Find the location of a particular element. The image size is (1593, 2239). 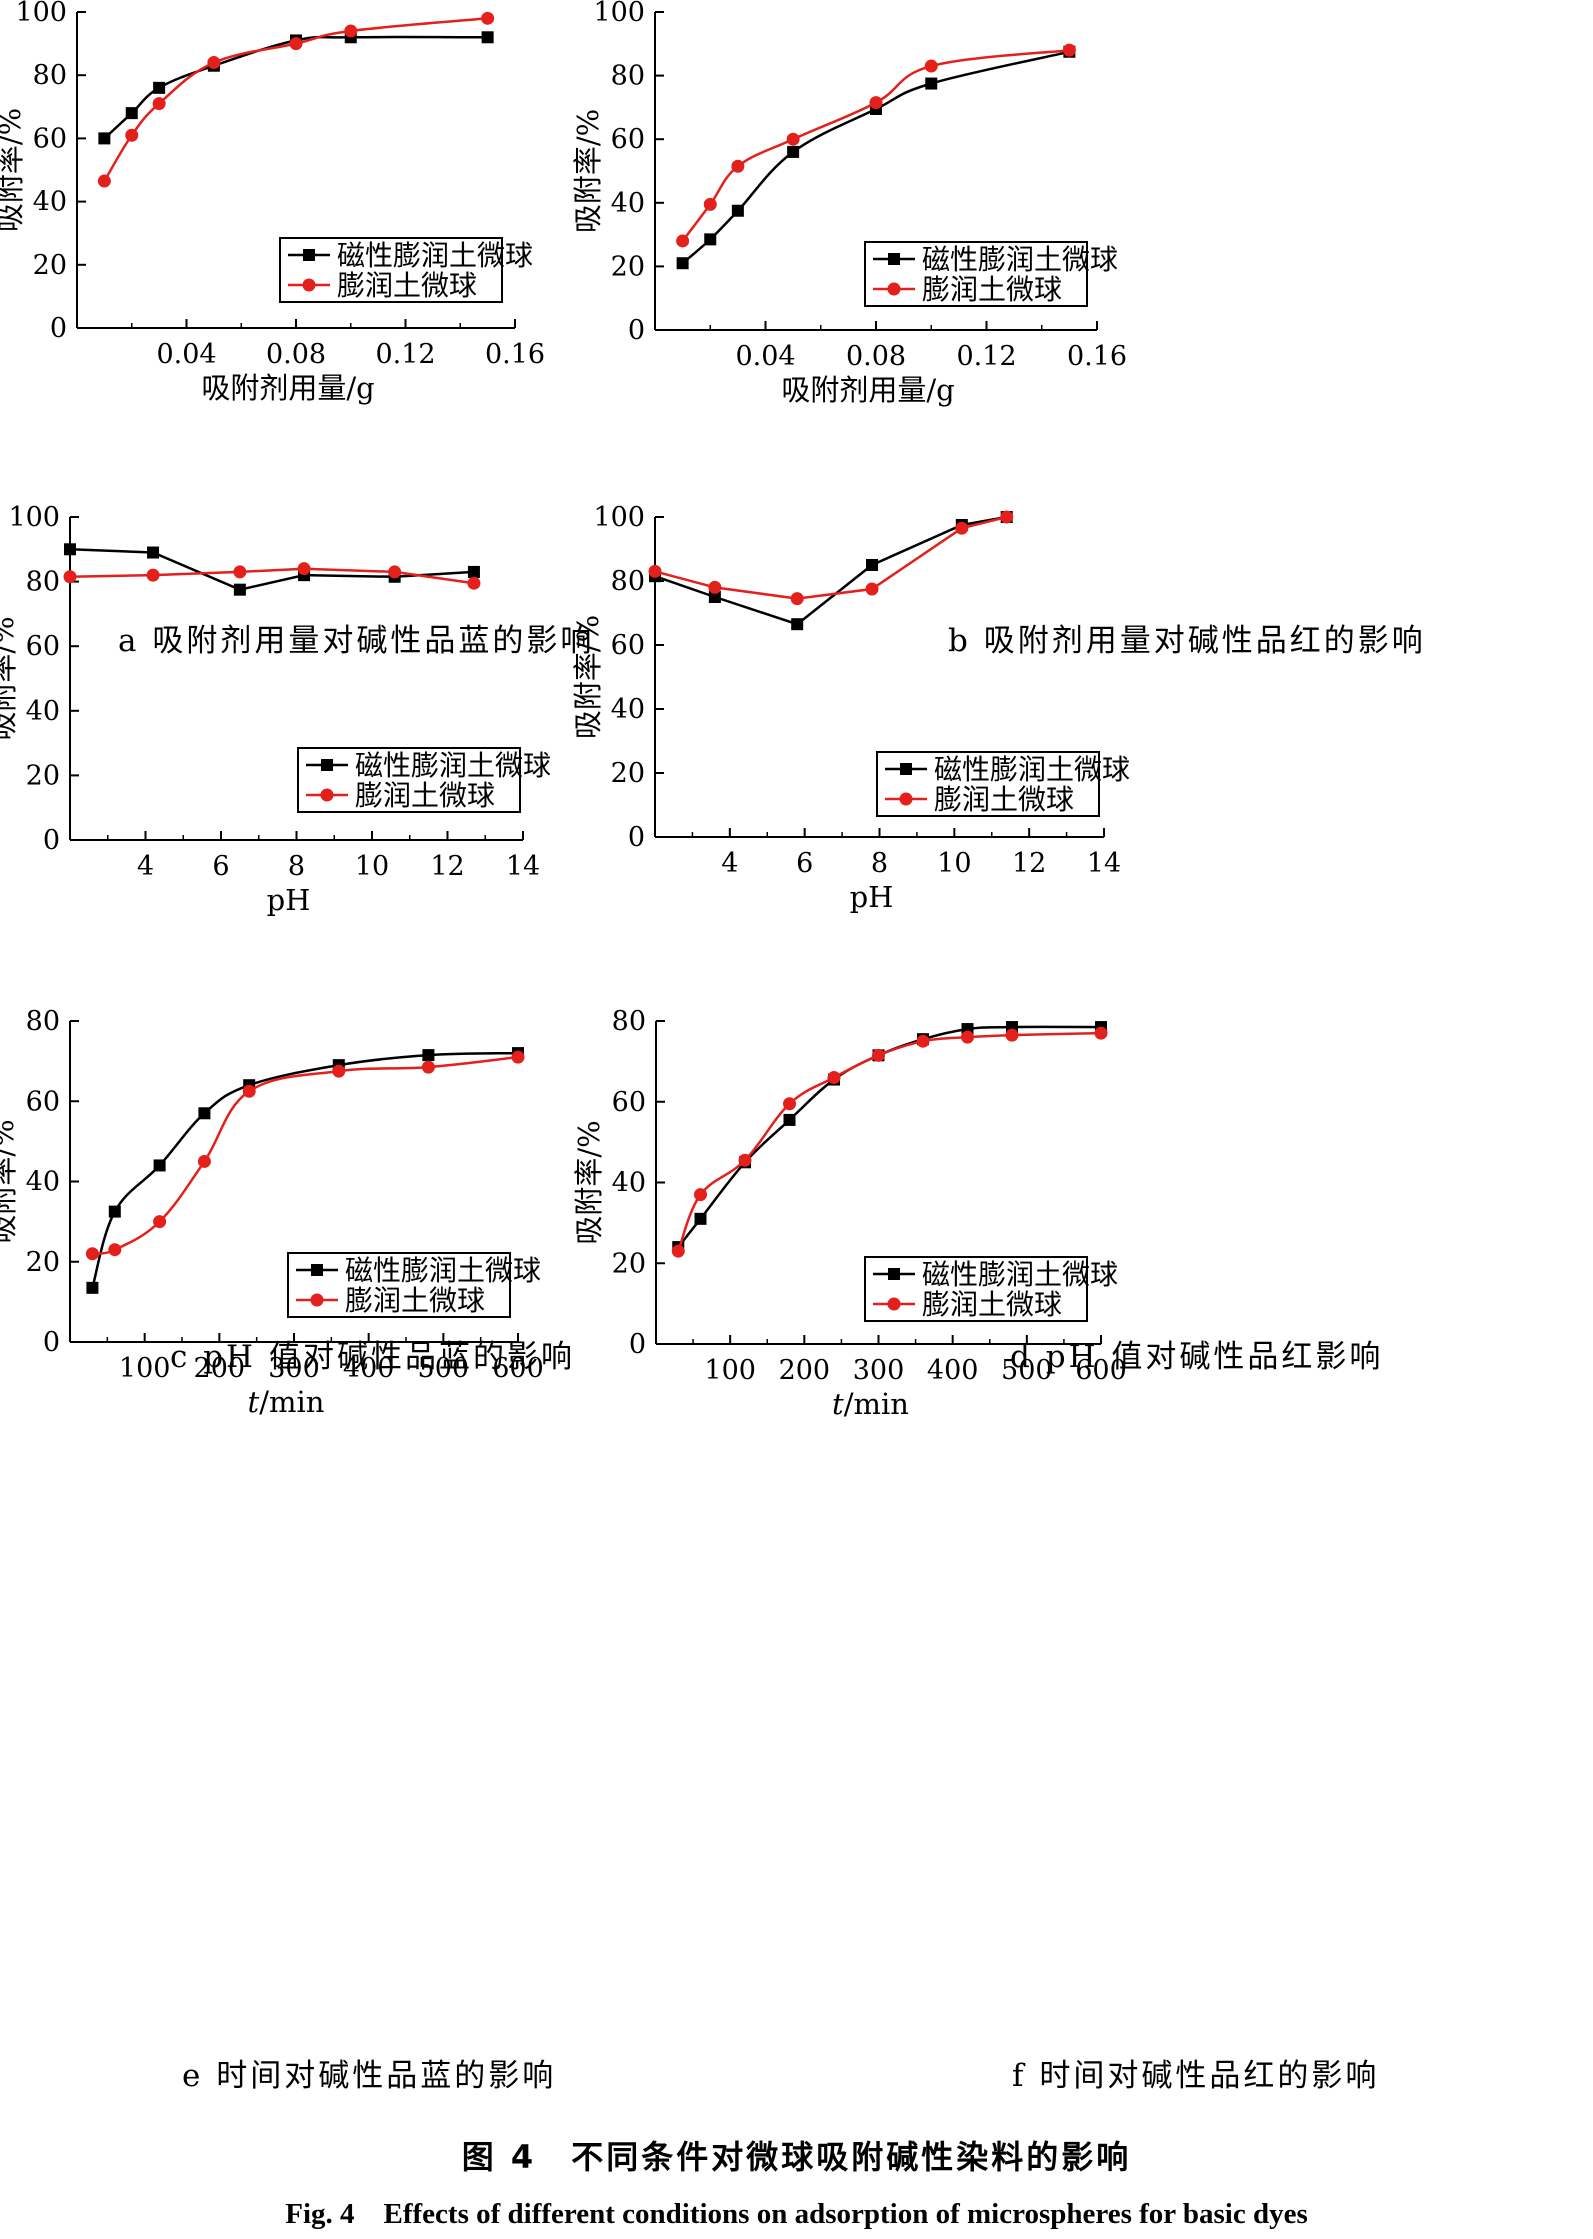

figure-title-zh: 图 4 不同条件对微球吸附碱性染料的影响 is located at coordinates (796, 2157).